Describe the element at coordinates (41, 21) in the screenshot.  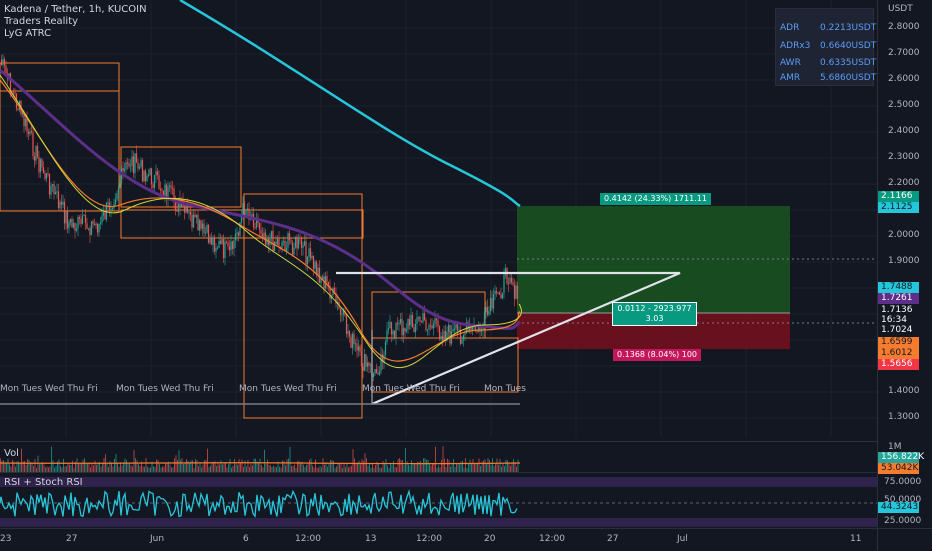
I see `indicator-traders-reality: Traders Reality` at that location.